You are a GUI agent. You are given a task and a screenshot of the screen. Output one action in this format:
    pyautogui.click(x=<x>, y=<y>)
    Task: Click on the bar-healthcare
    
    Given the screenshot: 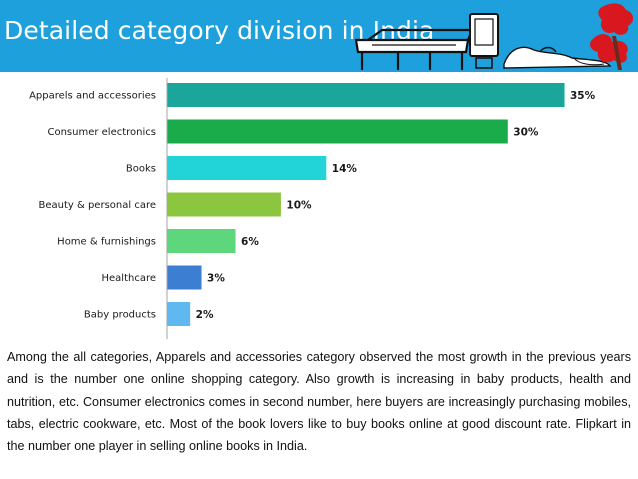 What is the action you would take?
    pyautogui.click(x=184, y=277)
    